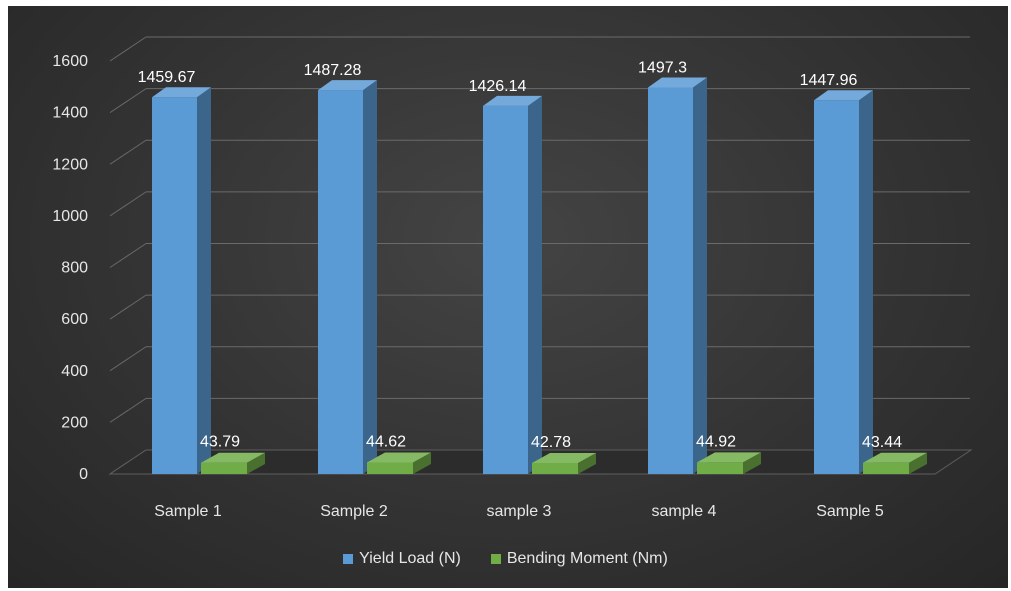 The image size is (1011, 591). What do you see at coordinates (716, 441) in the screenshot?
I see `data-label-bending-moment: 44.92` at bounding box center [716, 441].